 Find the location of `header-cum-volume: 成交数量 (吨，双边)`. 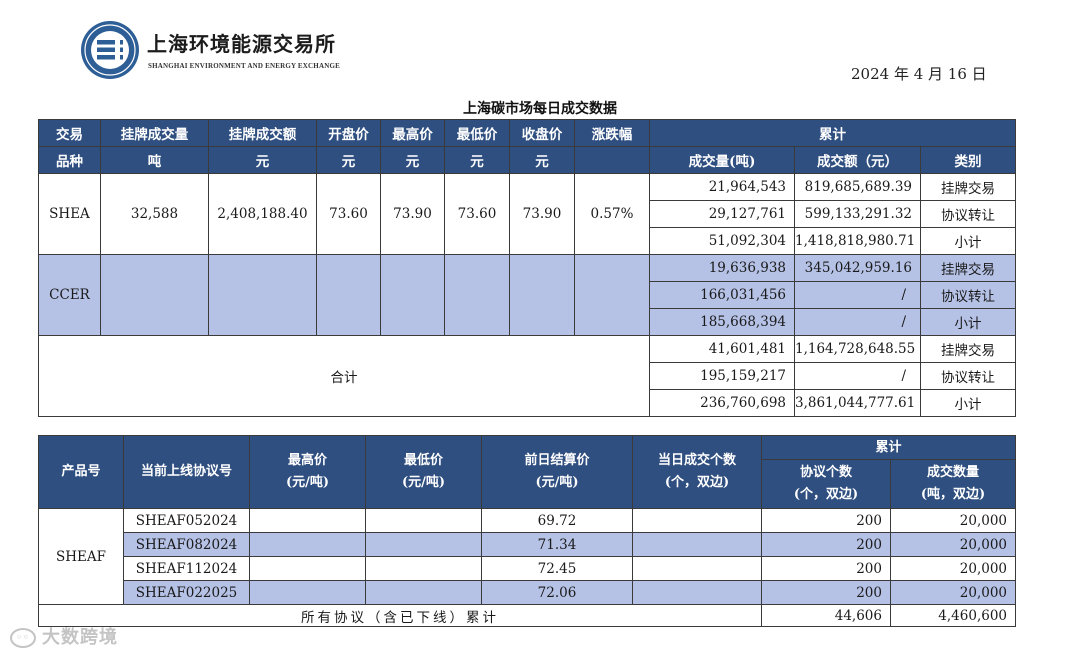

header-cum-volume: 成交数量 (吨，双边) is located at coordinates (953, 484).